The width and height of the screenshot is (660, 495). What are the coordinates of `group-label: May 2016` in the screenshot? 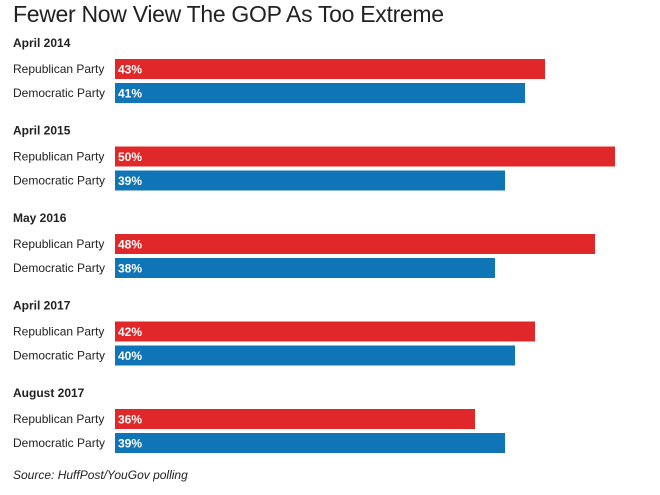 It's located at (40, 218).